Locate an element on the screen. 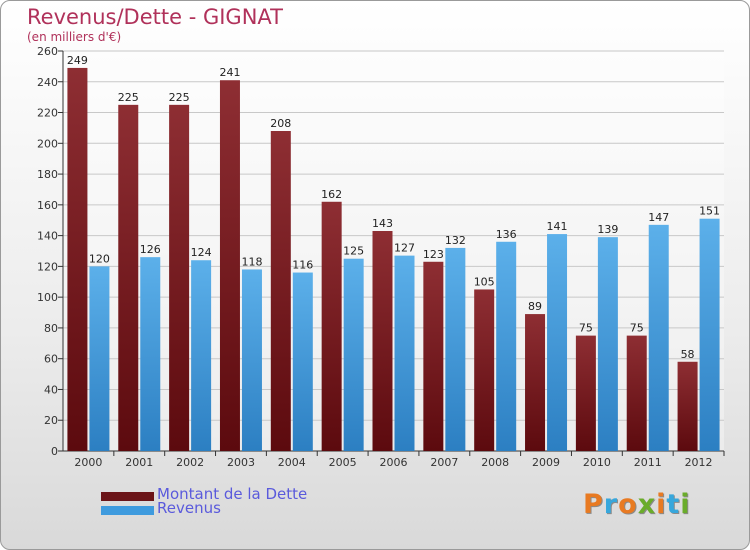  x-tick-label: 2012 is located at coordinates (699, 462).